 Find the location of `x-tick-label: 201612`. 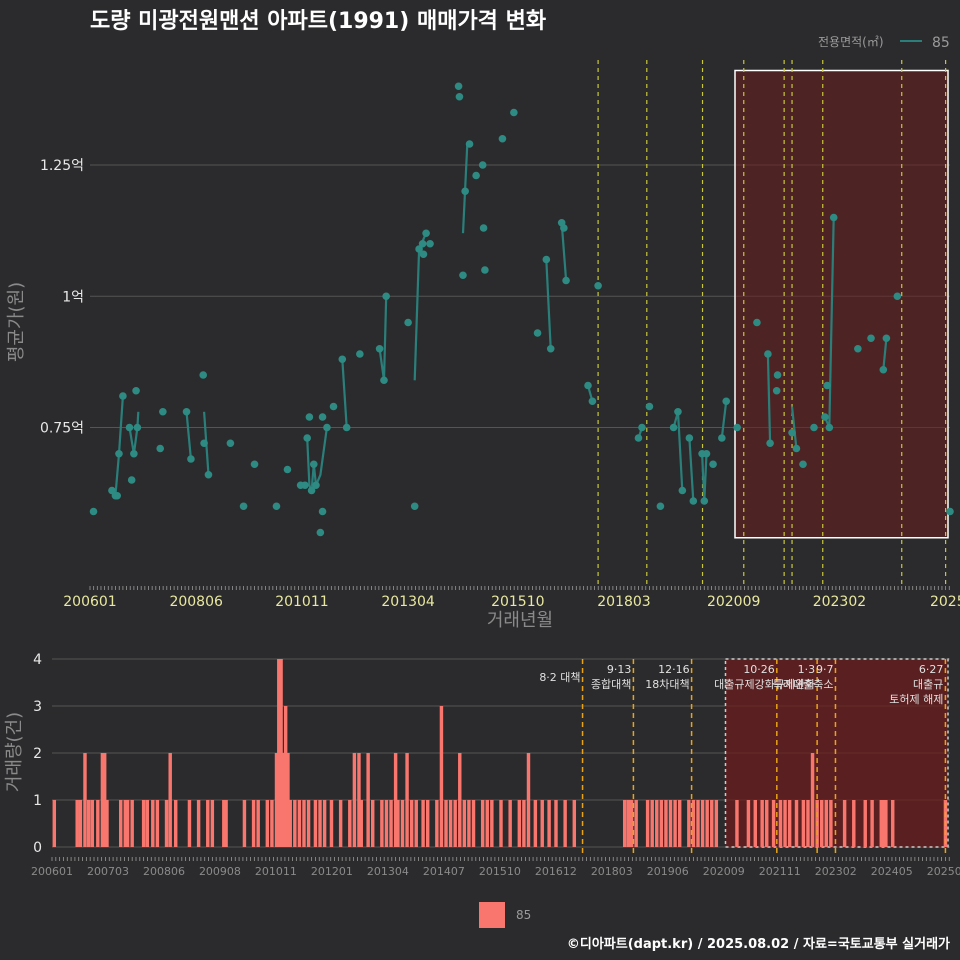

x-tick-label: 201612 is located at coordinates (556, 871).